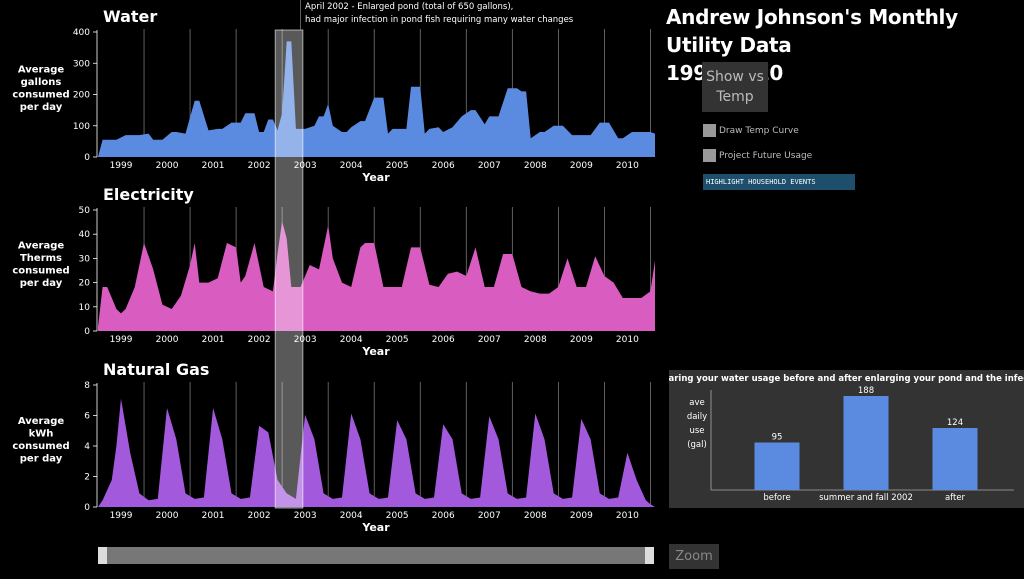 Image resolution: width=1024 pixels, height=579 pixels. What do you see at coordinates (397, 340) in the screenshot?
I see `electricity-x-tick-label: 2005` at bounding box center [397, 340].